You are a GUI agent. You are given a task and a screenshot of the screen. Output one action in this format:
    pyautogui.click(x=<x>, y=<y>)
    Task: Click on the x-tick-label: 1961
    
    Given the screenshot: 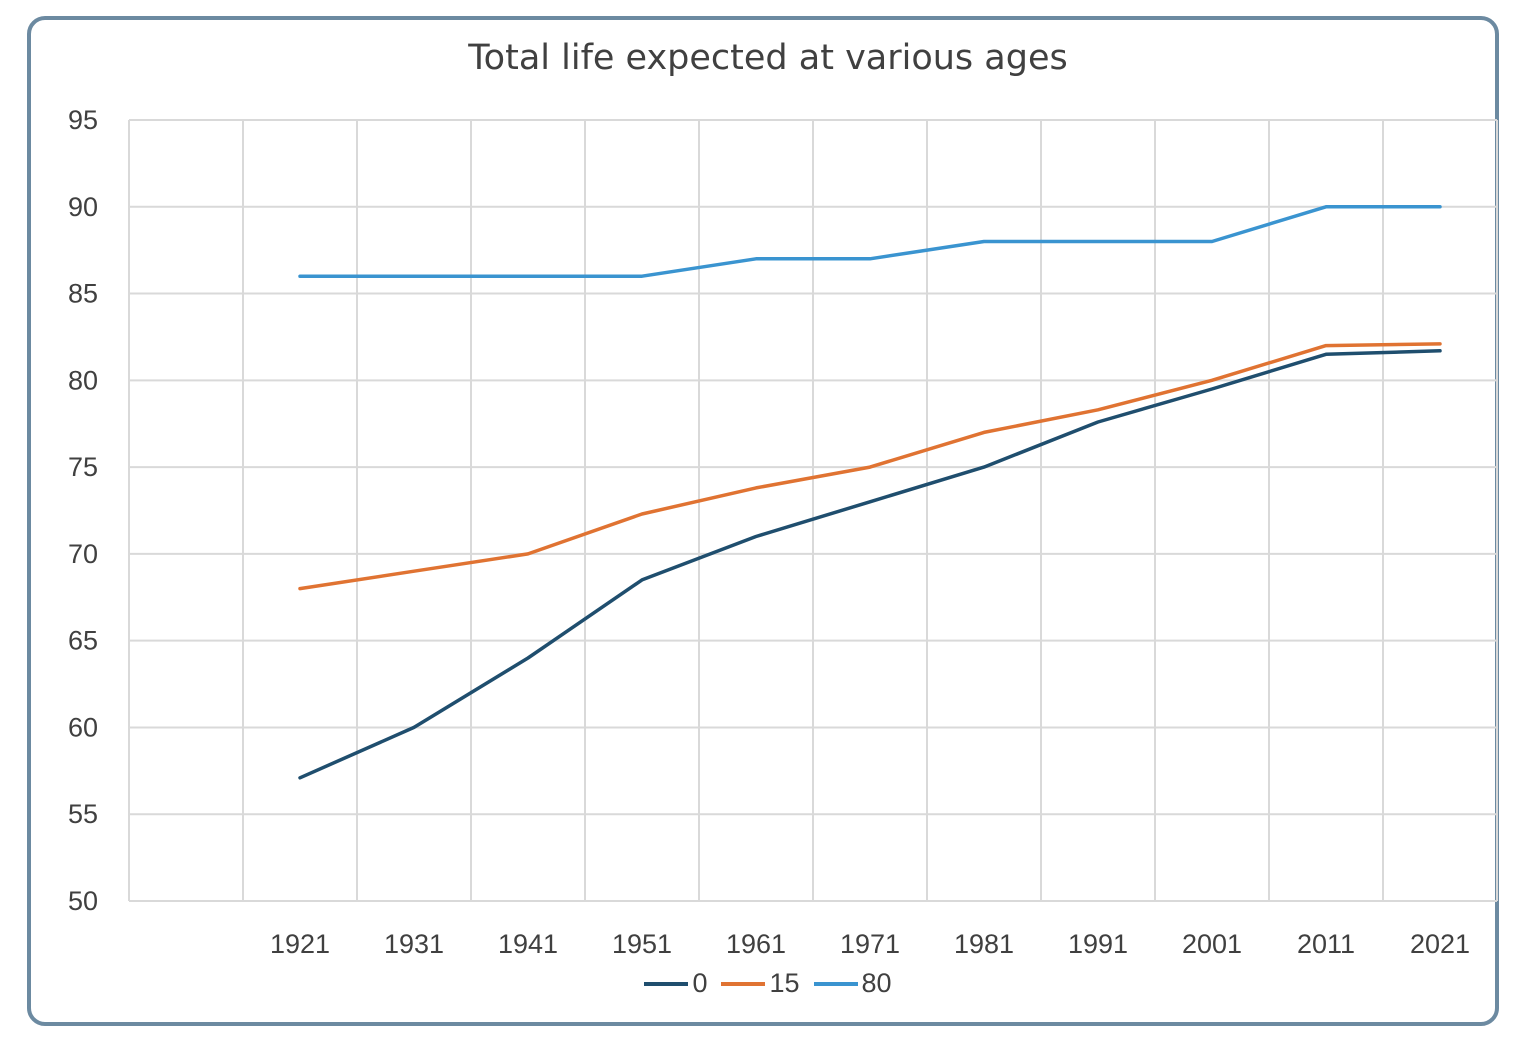 What is the action you would take?
    pyautogui.click(x=756, y=944)
    